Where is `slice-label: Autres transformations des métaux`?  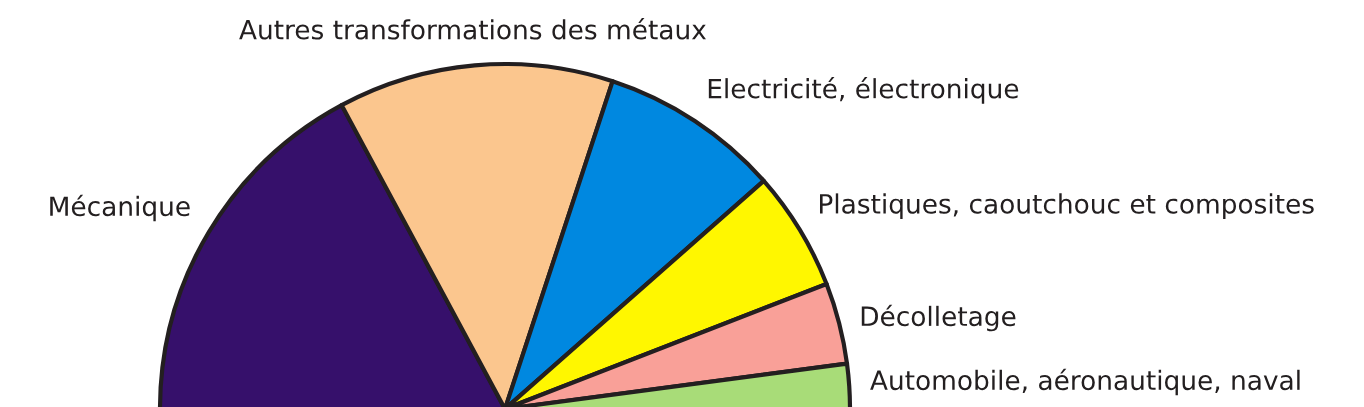 slice-label: Autres transformations des métaux is located at coordinates (472, 29).